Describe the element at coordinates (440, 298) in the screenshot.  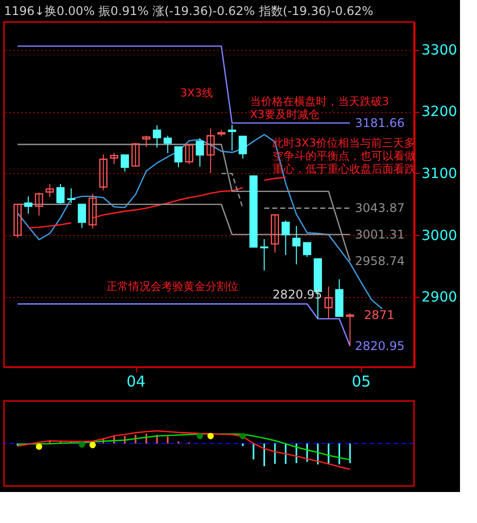
I see `y-tick-label: 2900` at that location.